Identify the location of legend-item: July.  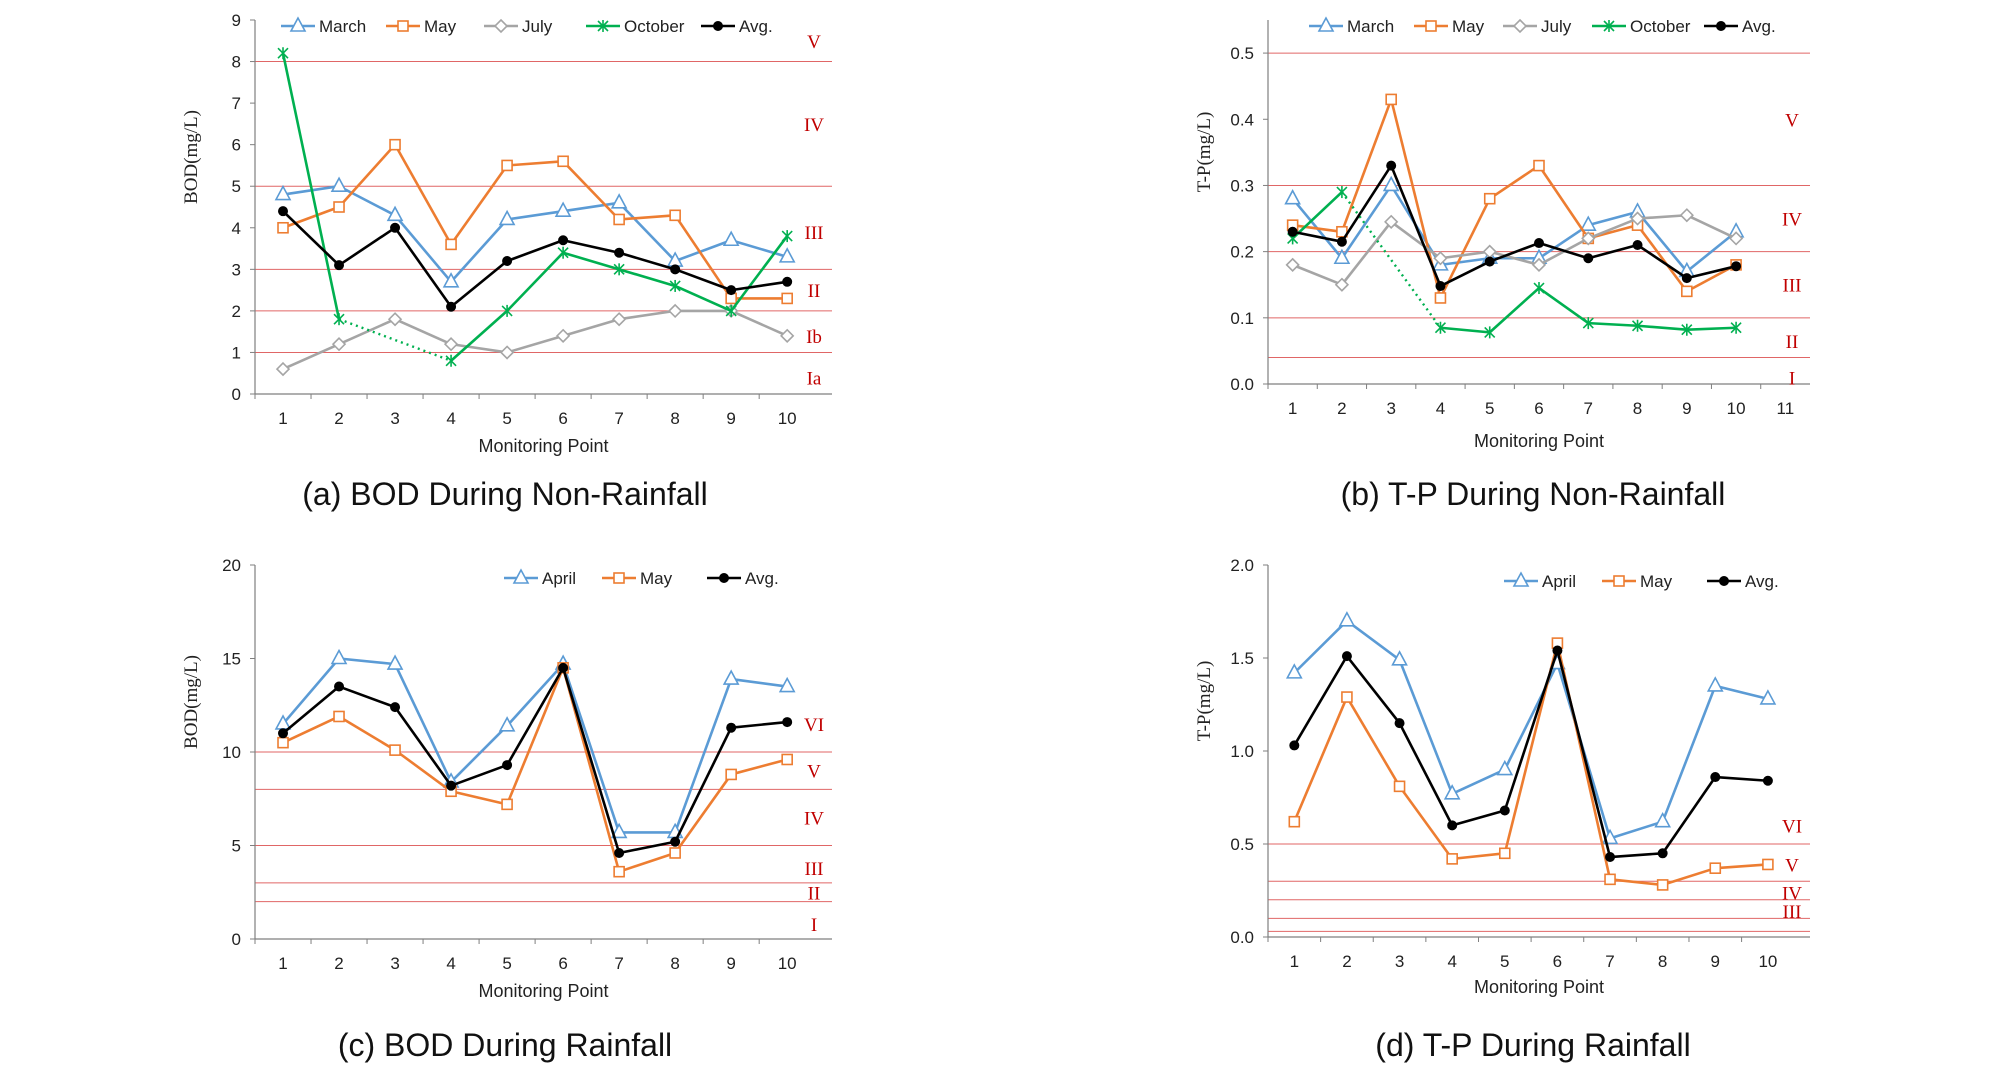
(518, 26).